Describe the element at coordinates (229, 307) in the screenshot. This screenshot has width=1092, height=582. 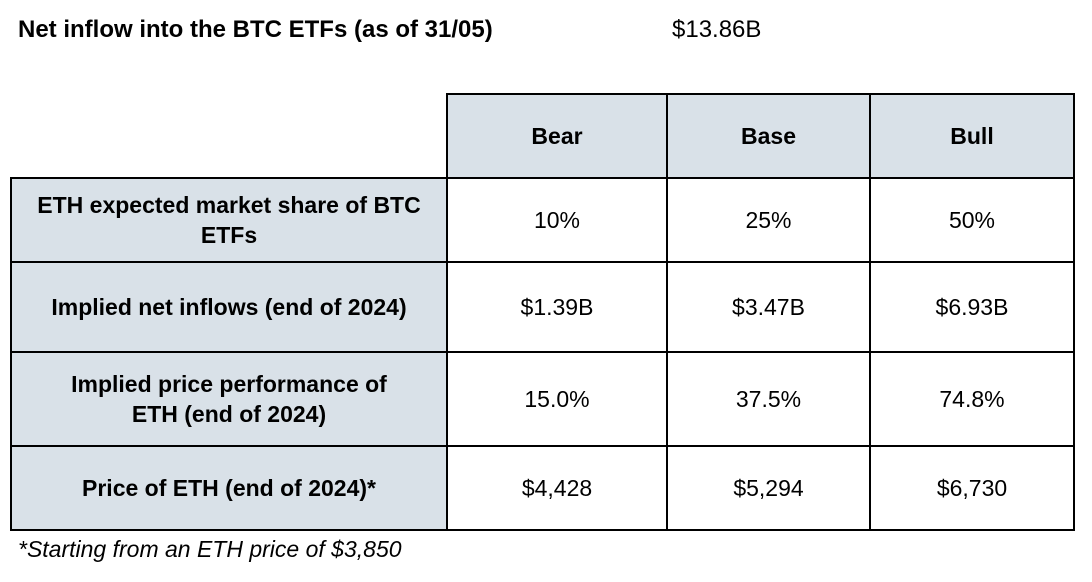
I see `row-label-net-inflows: Implied net inflows (end of 2024)` at that location.